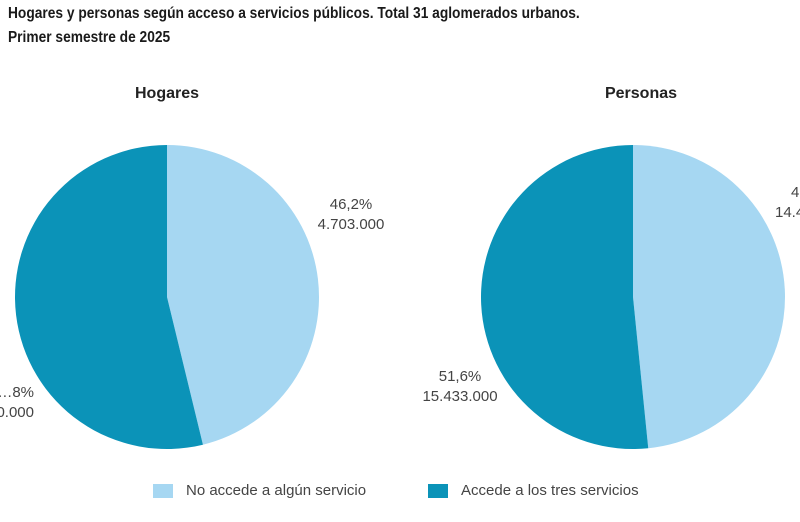 This screenshot has width=800, height=522. I want to click on pie-label-count-text: …0.000, so click(17, 412).